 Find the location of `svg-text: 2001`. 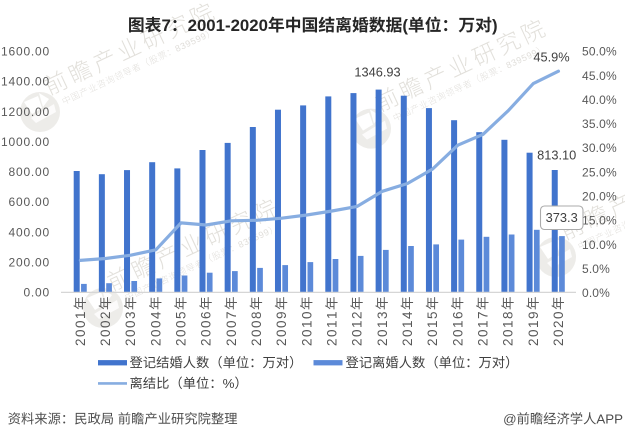

svg-text: 2001 is located at coordinates (80, 328).